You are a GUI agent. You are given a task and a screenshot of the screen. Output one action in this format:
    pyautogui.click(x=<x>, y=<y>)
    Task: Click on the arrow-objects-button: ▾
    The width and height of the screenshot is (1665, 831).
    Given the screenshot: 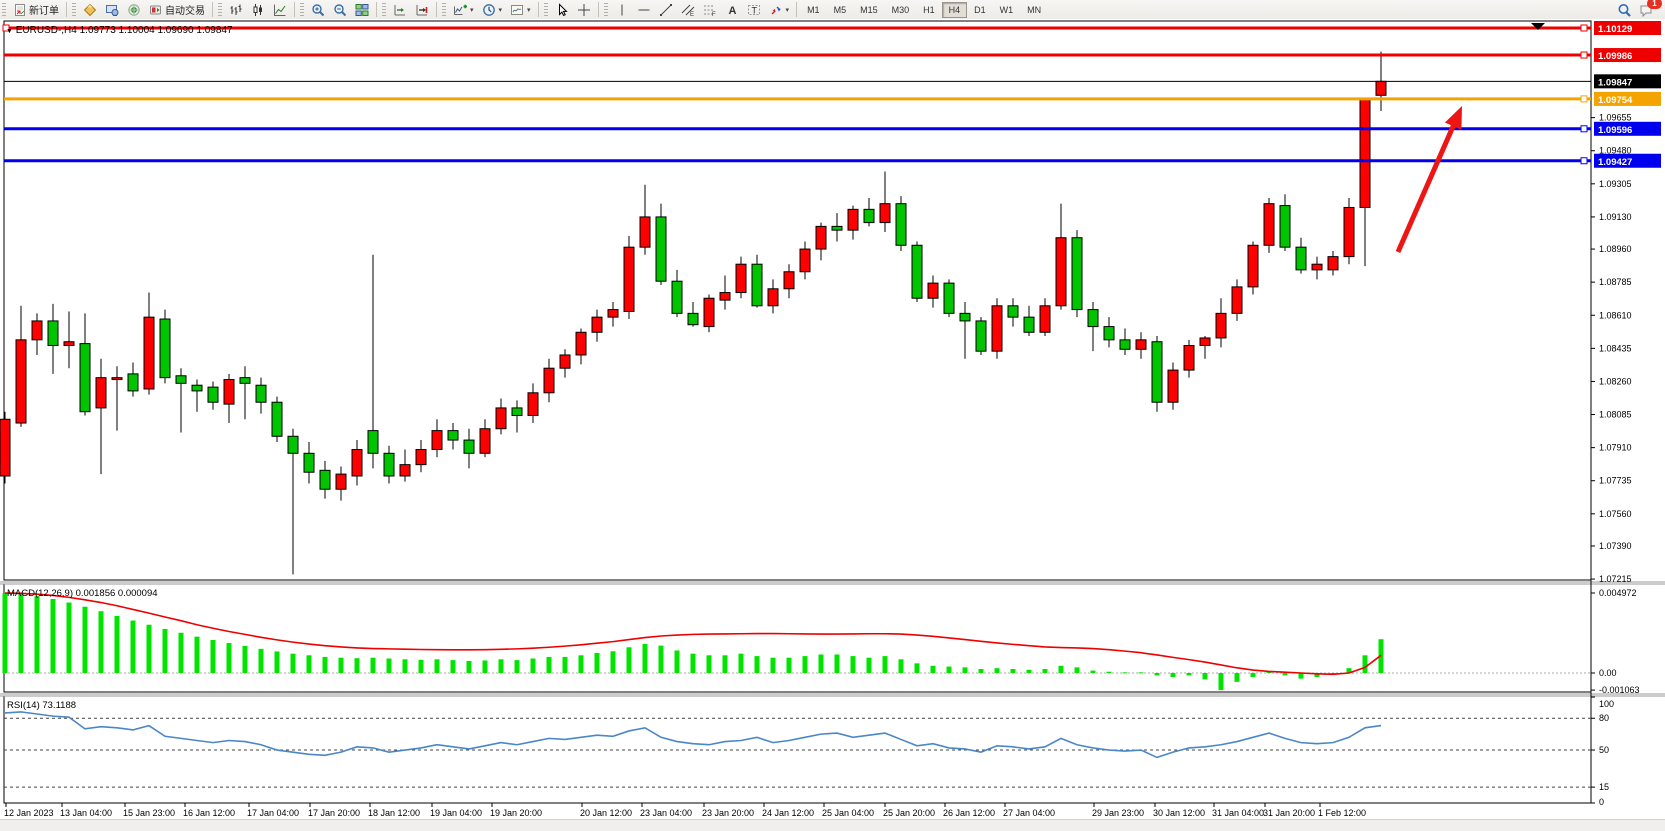 What is the action you would take?
    pyautogui.click(x=779, y=10)
    